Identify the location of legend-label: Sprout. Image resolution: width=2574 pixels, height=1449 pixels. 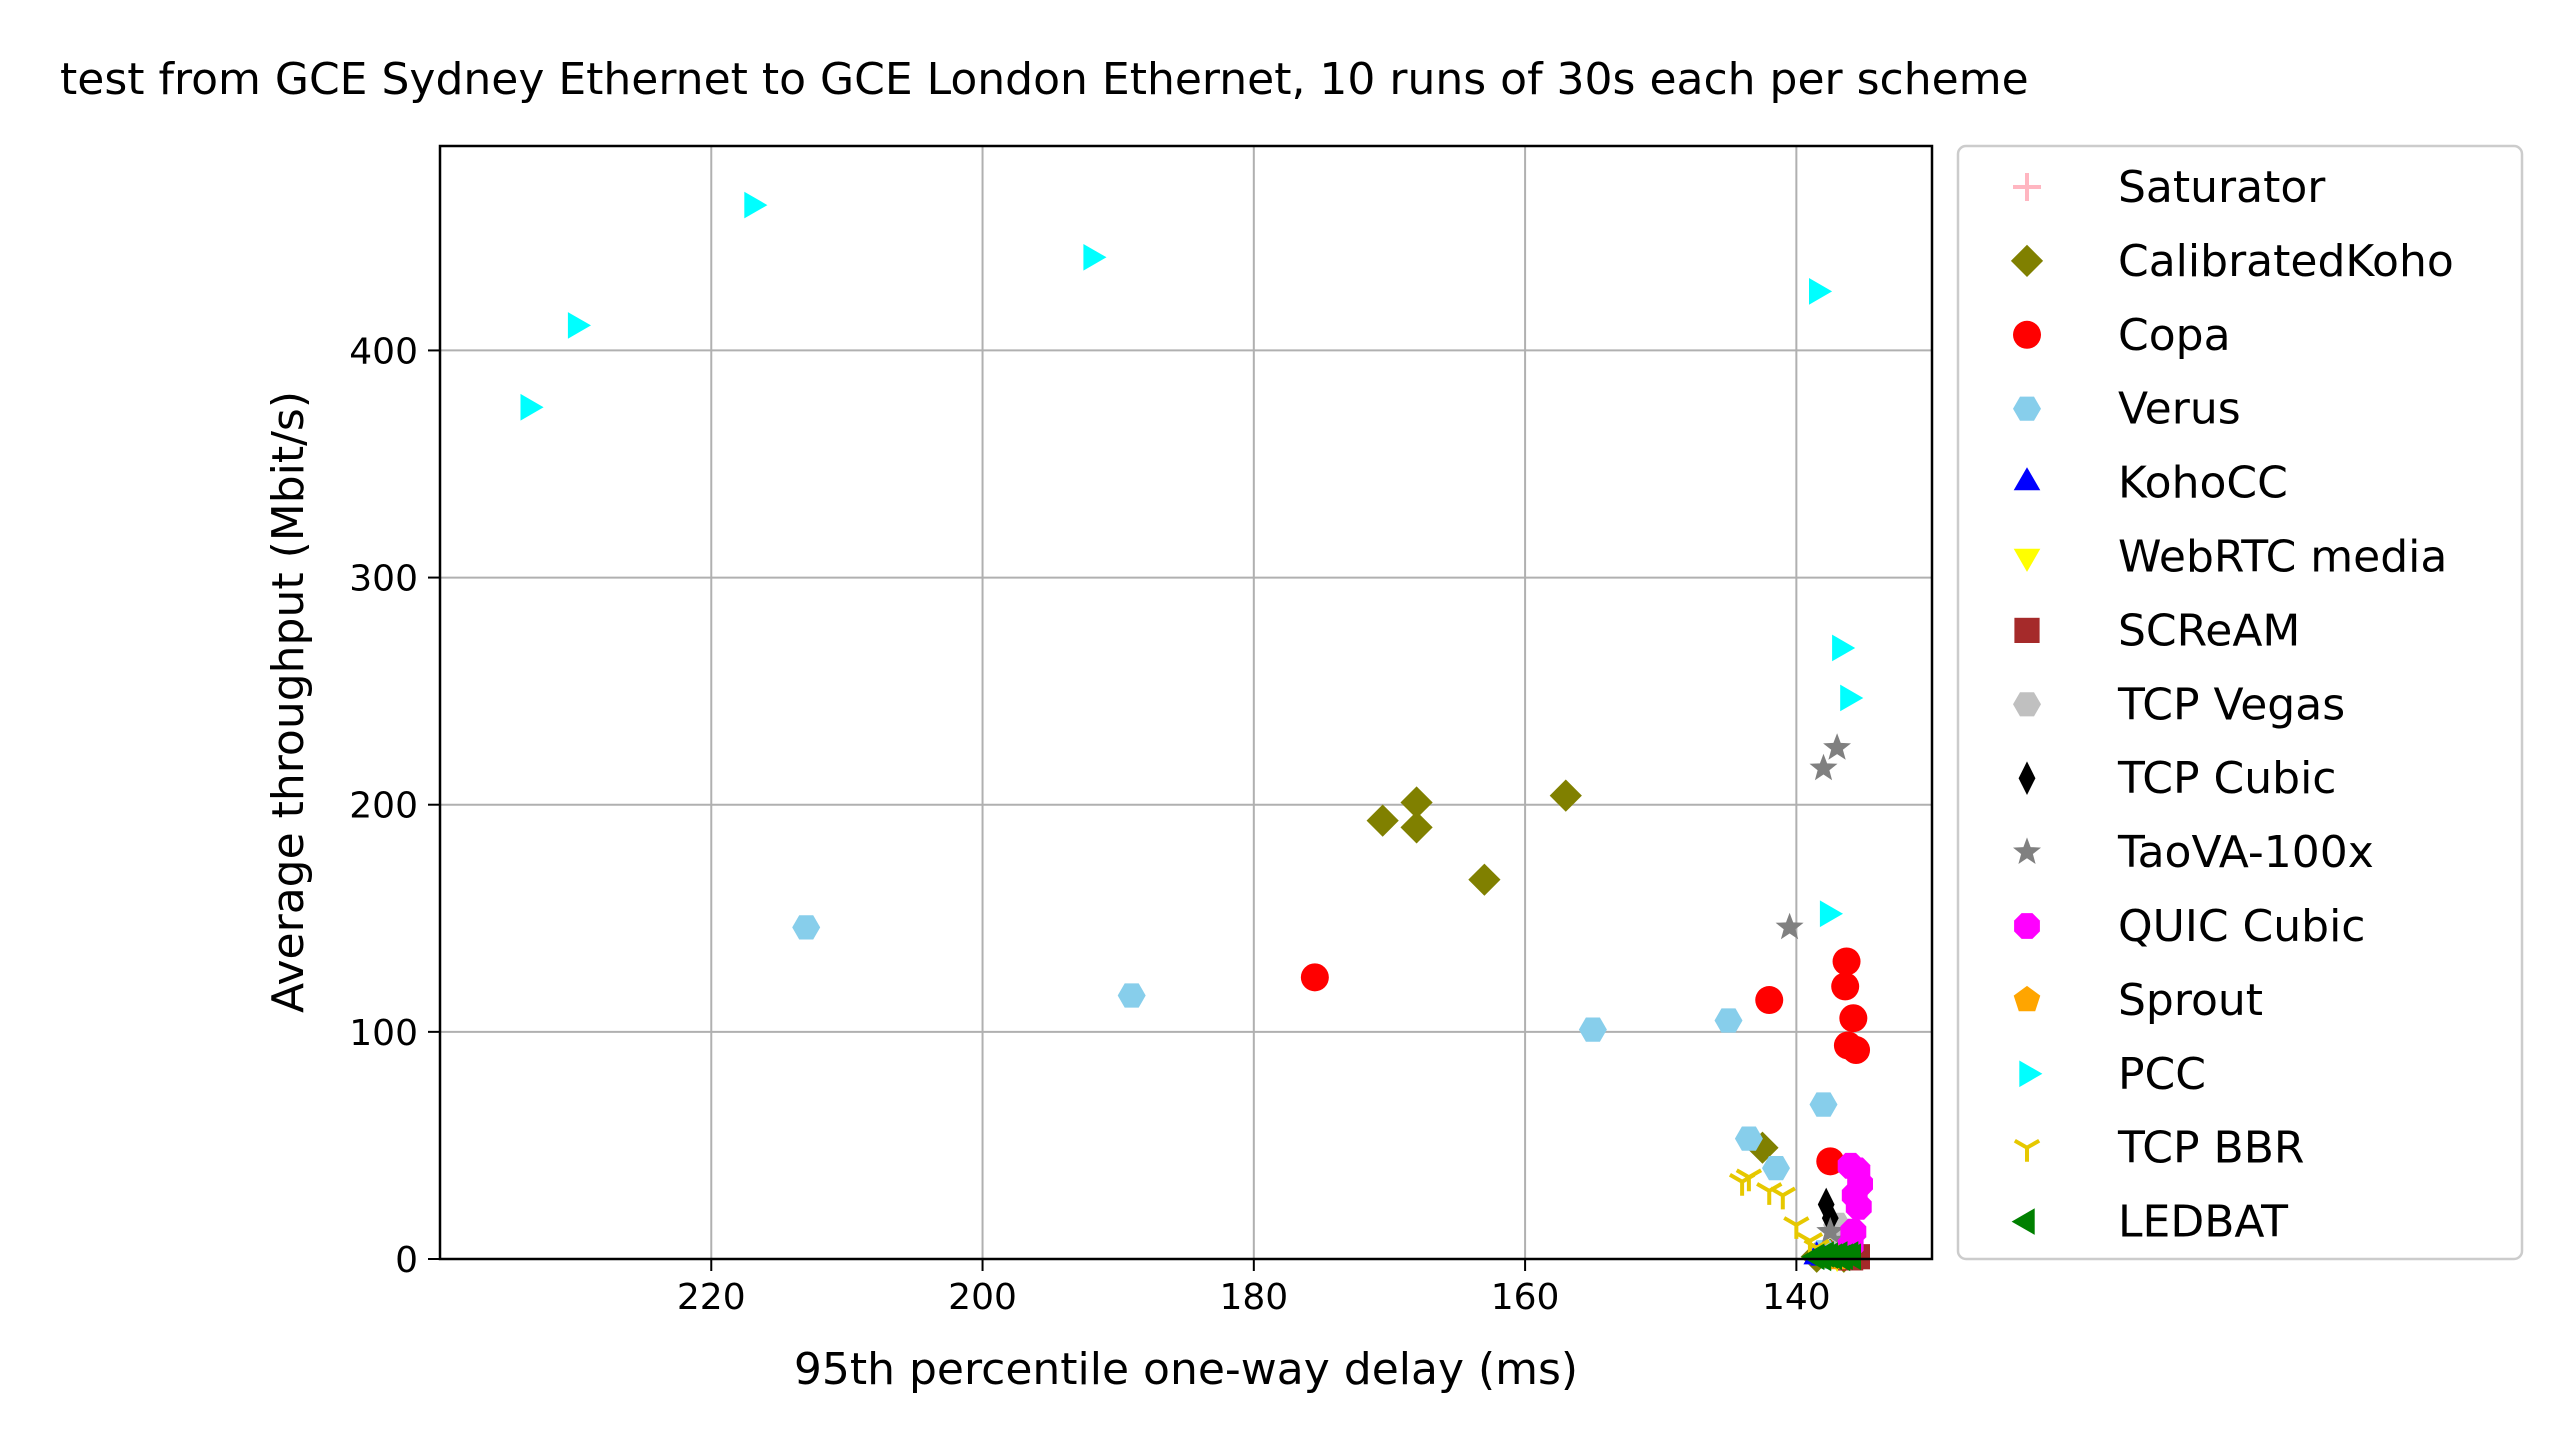
(2190, 1000).